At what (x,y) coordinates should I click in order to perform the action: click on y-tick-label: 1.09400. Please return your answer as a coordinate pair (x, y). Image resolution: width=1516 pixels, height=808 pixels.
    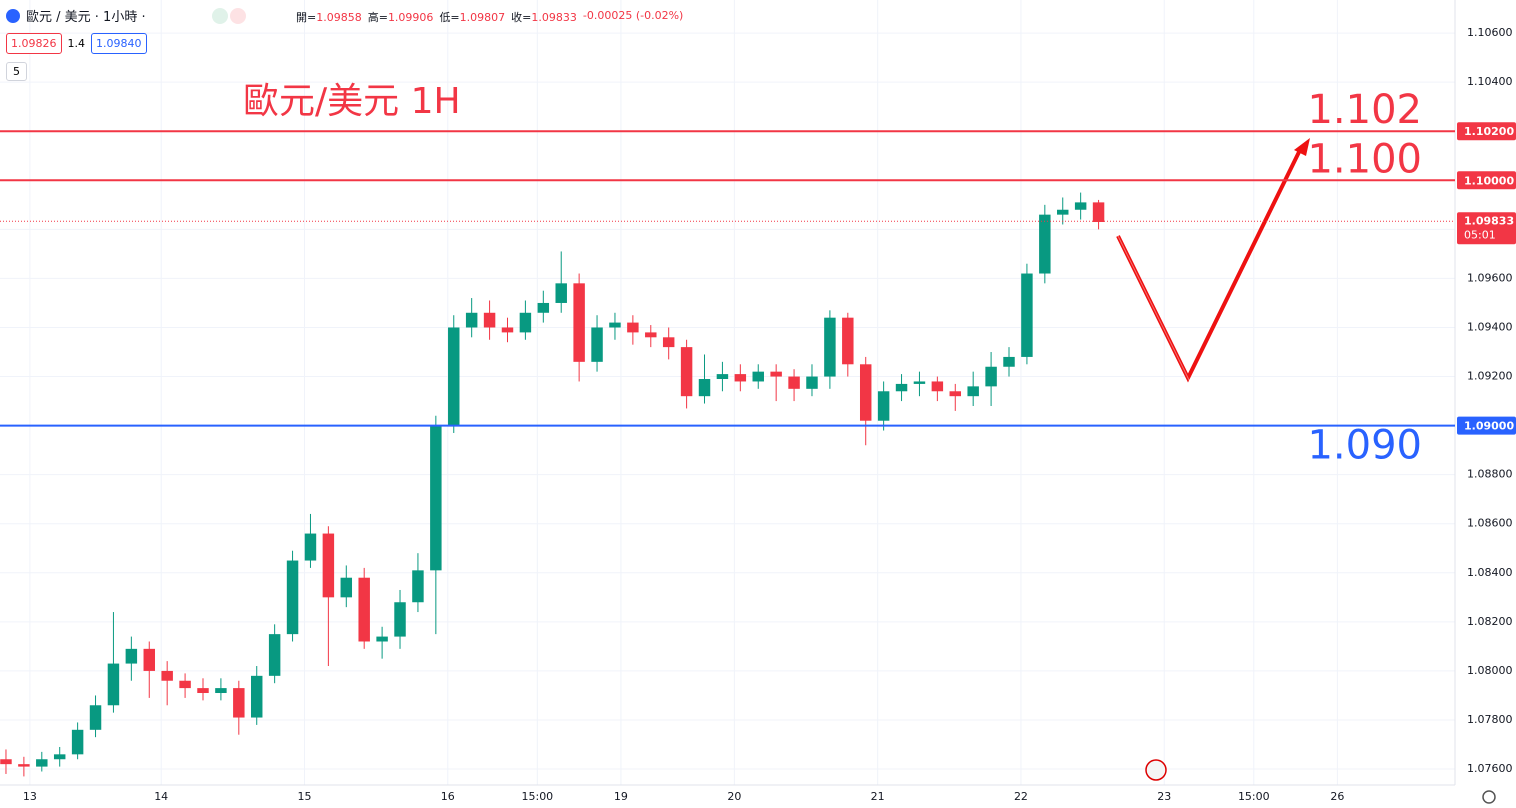
    Looking at the image, I should click on (1490, 326).